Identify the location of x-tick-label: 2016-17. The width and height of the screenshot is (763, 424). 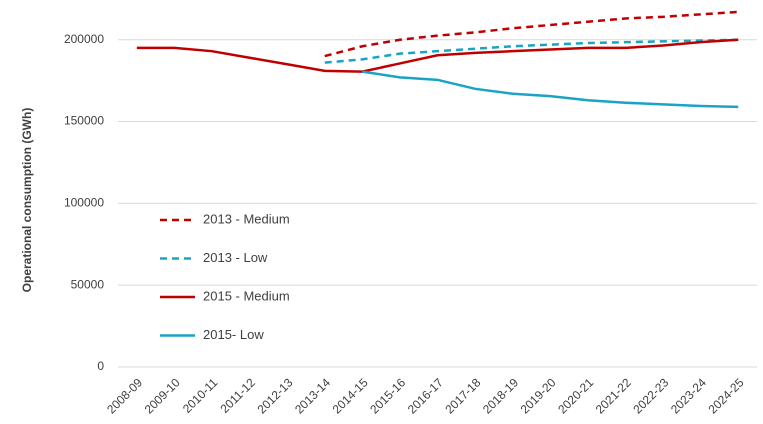
(425, 395).